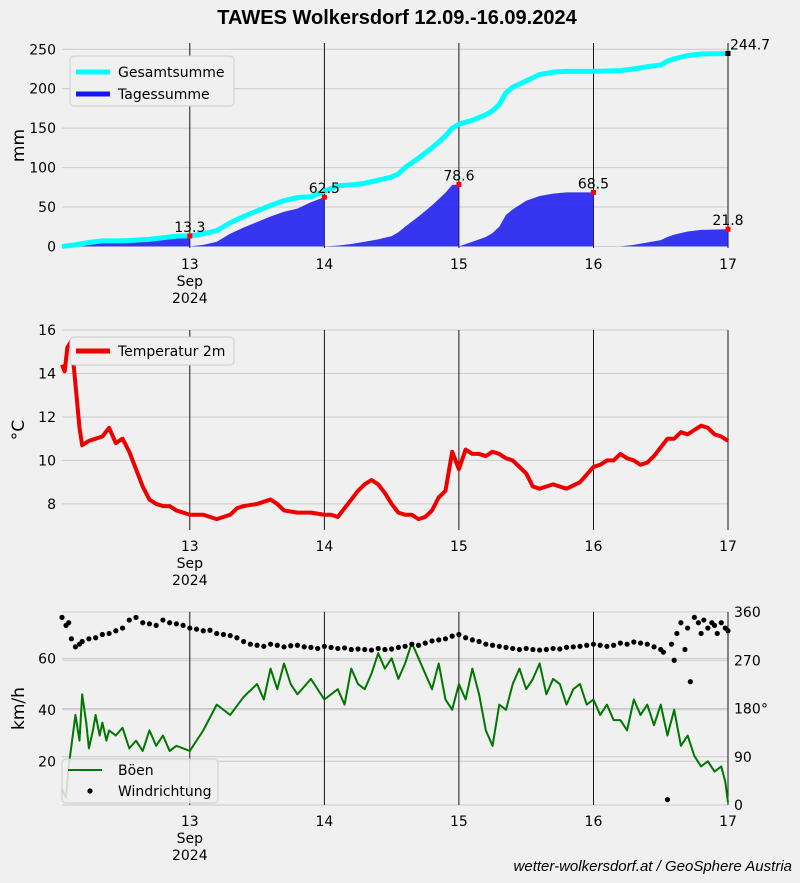 The width and height of the screenshot is (800, 883). Describe the element at coordinates (190, 547) in the screenshot. I see `x-tick-label: 13` at that location.